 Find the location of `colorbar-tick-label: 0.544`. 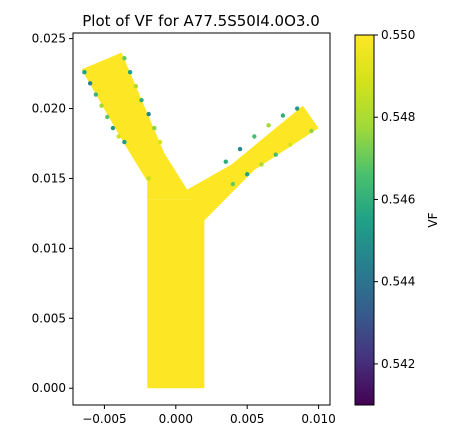

colorbar-tick-label: 0.544 is located at coordinates (398, 282).